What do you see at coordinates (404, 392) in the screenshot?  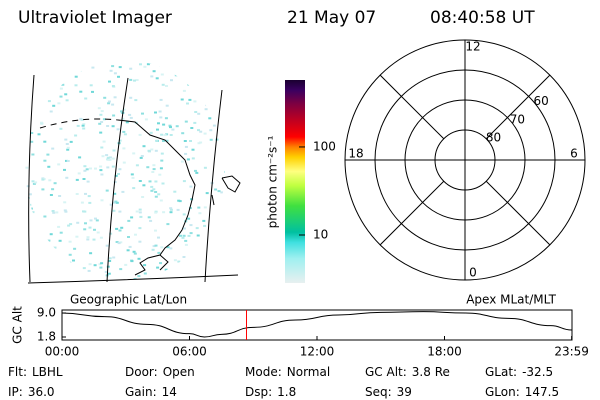 I see `info-value: 39` at bounding box center [404, 392].